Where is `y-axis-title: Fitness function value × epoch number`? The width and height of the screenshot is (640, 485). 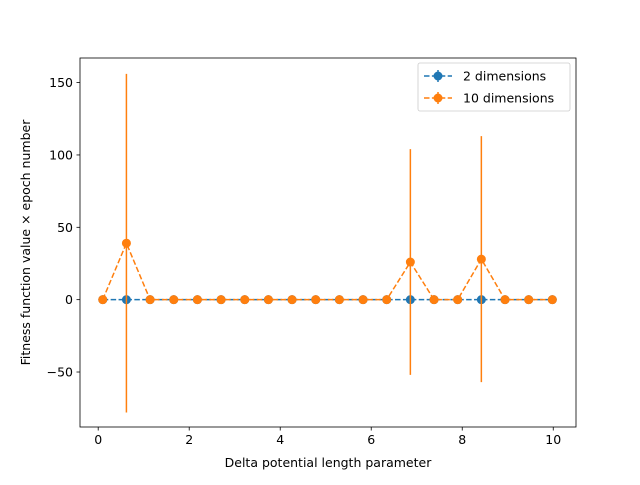
y-axis-title: Fitness function value × epoch number is located at coordinates (25, 242).